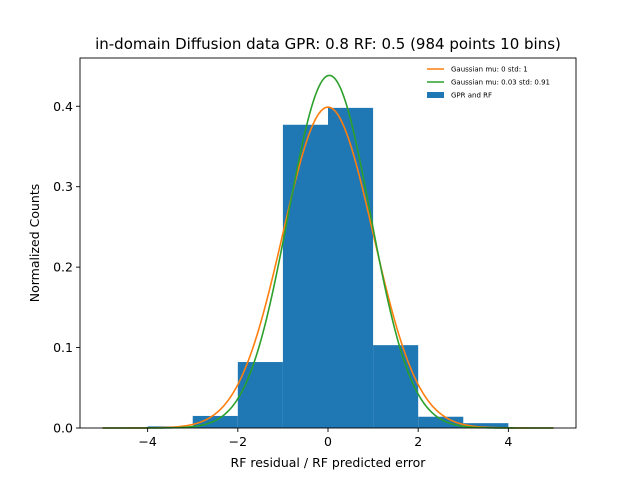 The image size is (640, 480). I want to click on y-tick-label: 0.0, so click(63, 428).